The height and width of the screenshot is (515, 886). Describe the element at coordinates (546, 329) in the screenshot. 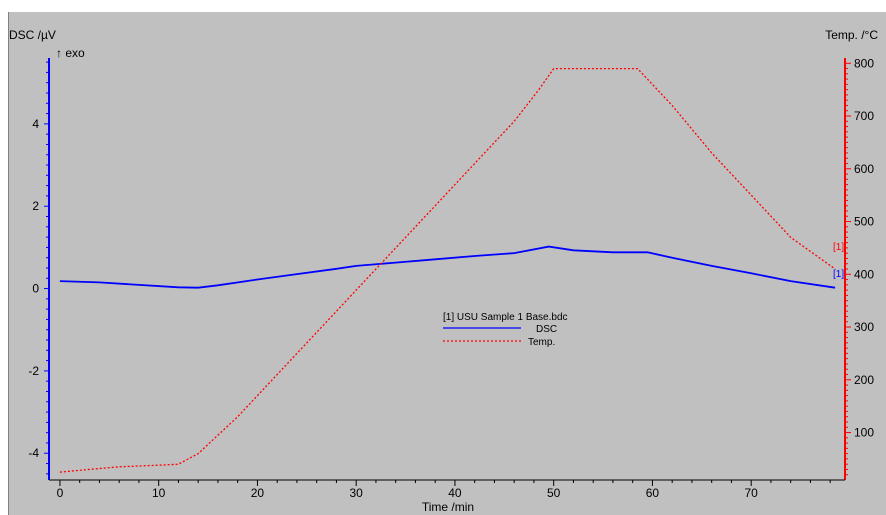

I see `legend-label-dsc: DSC` at that location.